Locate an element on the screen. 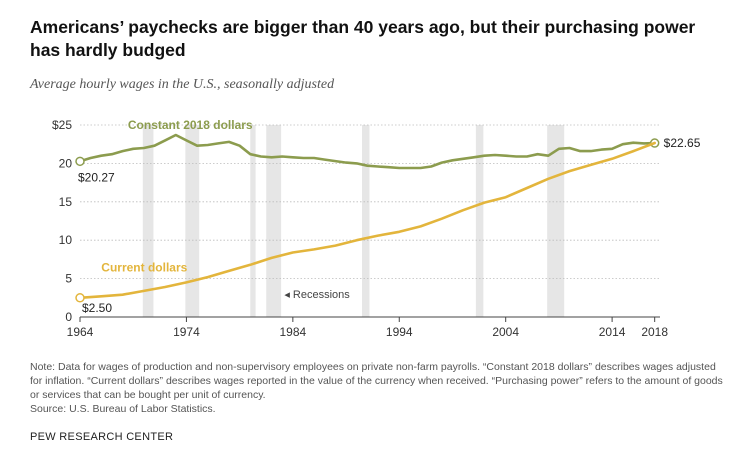 This screenshot has height=453, width=750. current-series-label: Current dollars is located at coordinates (144, 268).